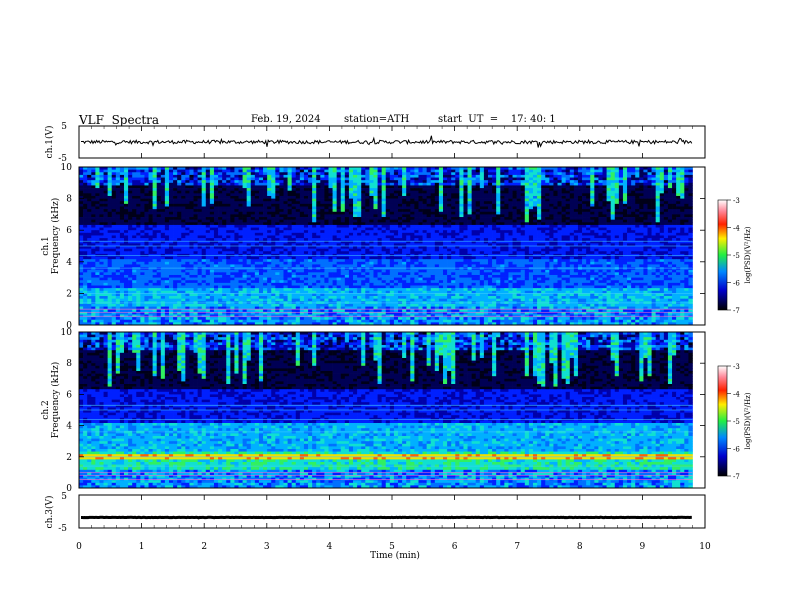  Describe the element at coordinates (62, 159) in the screenshot. I see `ch1-ytick-neg5: -5` at that location.